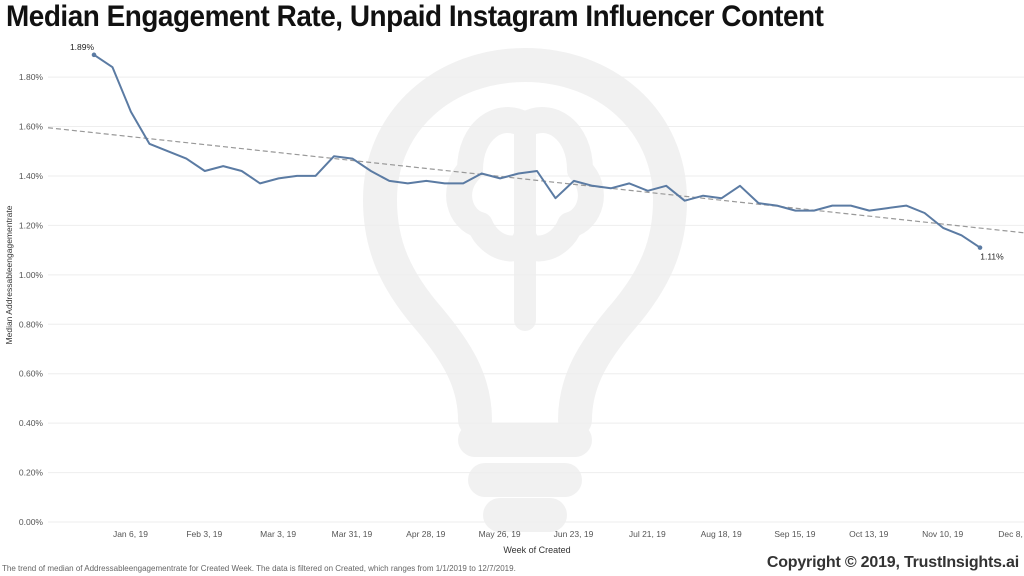 The height and width of the screenshot is (576, 1024). Describe the element at coordinates (31, 275) in the screenshot. I see `y-tick-label: 1.00%` at that location.